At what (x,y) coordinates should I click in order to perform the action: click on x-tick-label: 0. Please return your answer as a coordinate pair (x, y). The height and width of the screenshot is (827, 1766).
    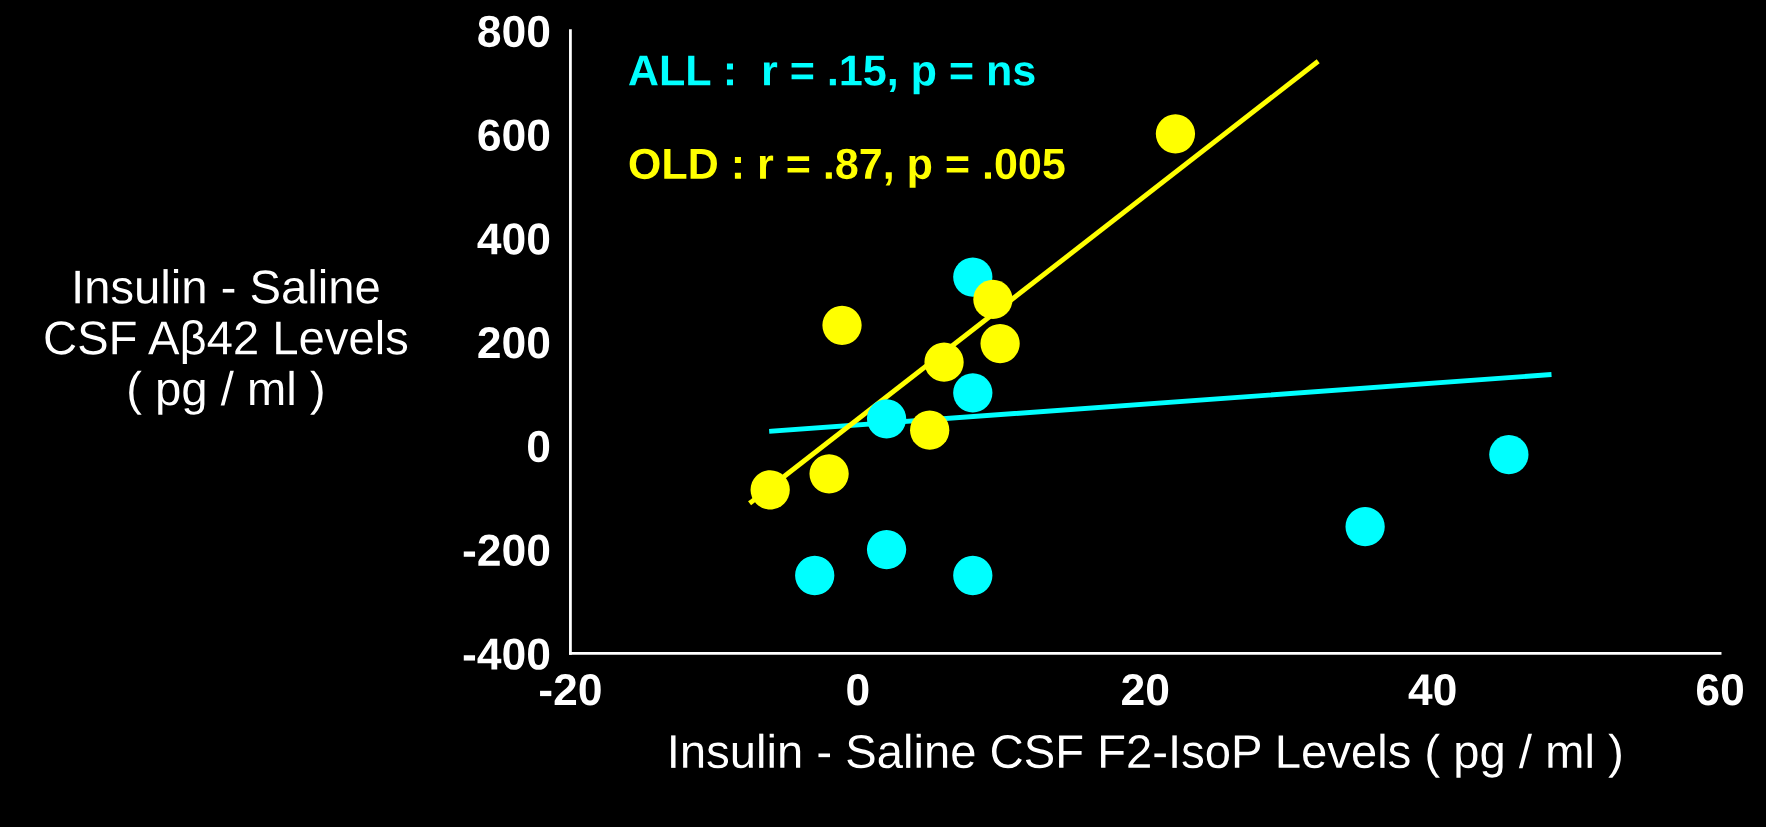
    Looking at the image, I should click on (858, 689).